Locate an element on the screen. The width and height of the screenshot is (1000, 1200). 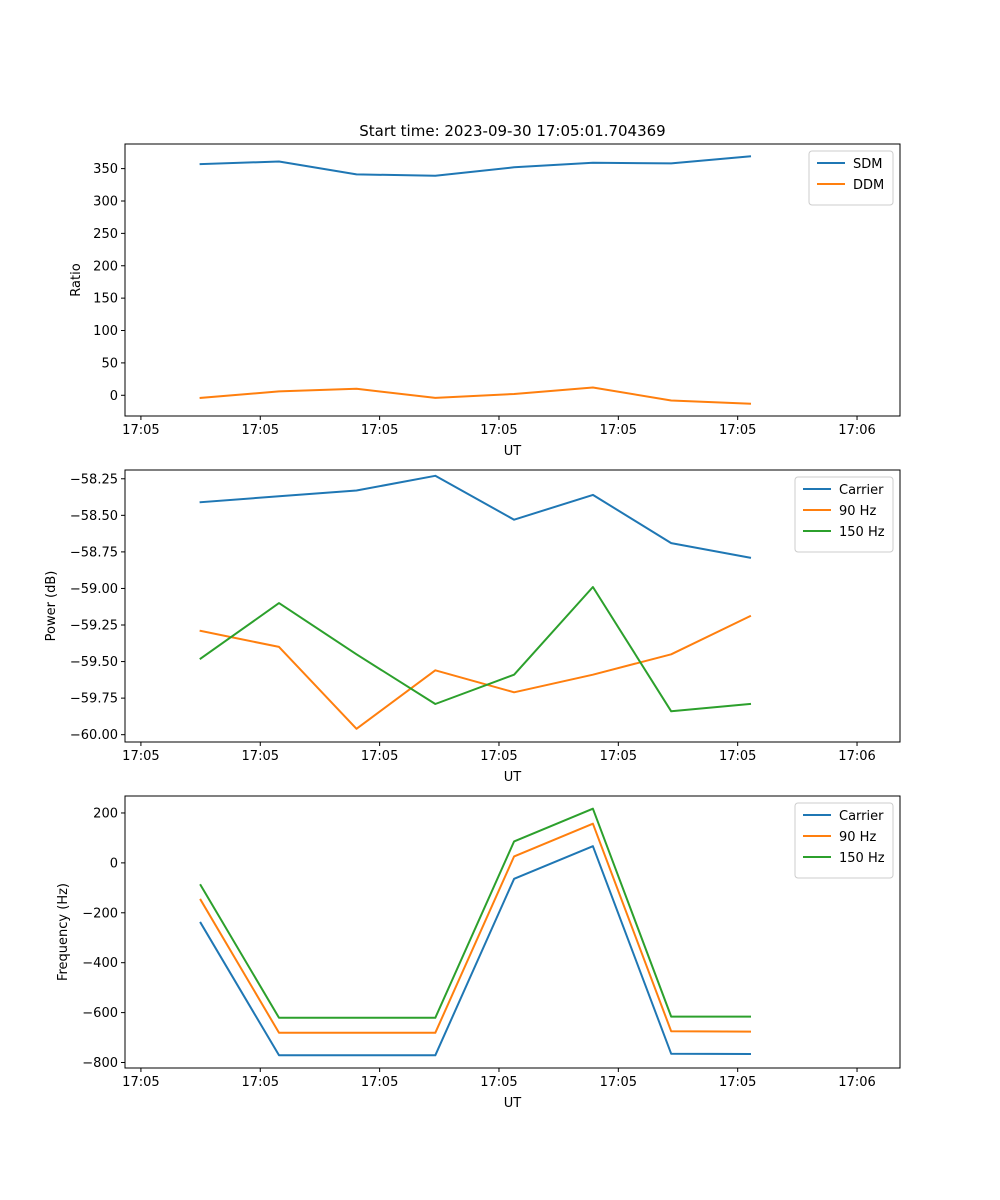
legend: SDM DDM is located at coordinates (851, 178).